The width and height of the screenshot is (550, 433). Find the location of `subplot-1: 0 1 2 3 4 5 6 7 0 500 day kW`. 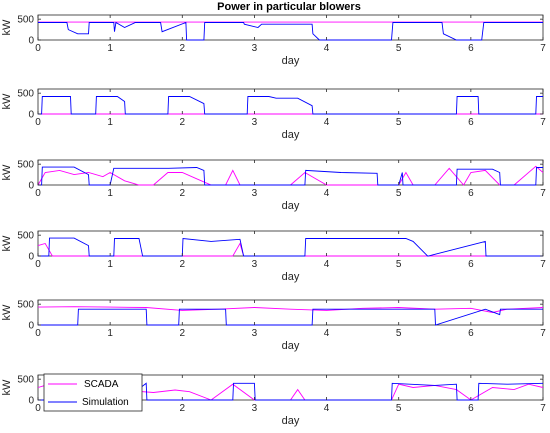

subplot-1: 0 1 2 3 4 5 6 7 0 500 day kW is located at coordinates (273, 40).